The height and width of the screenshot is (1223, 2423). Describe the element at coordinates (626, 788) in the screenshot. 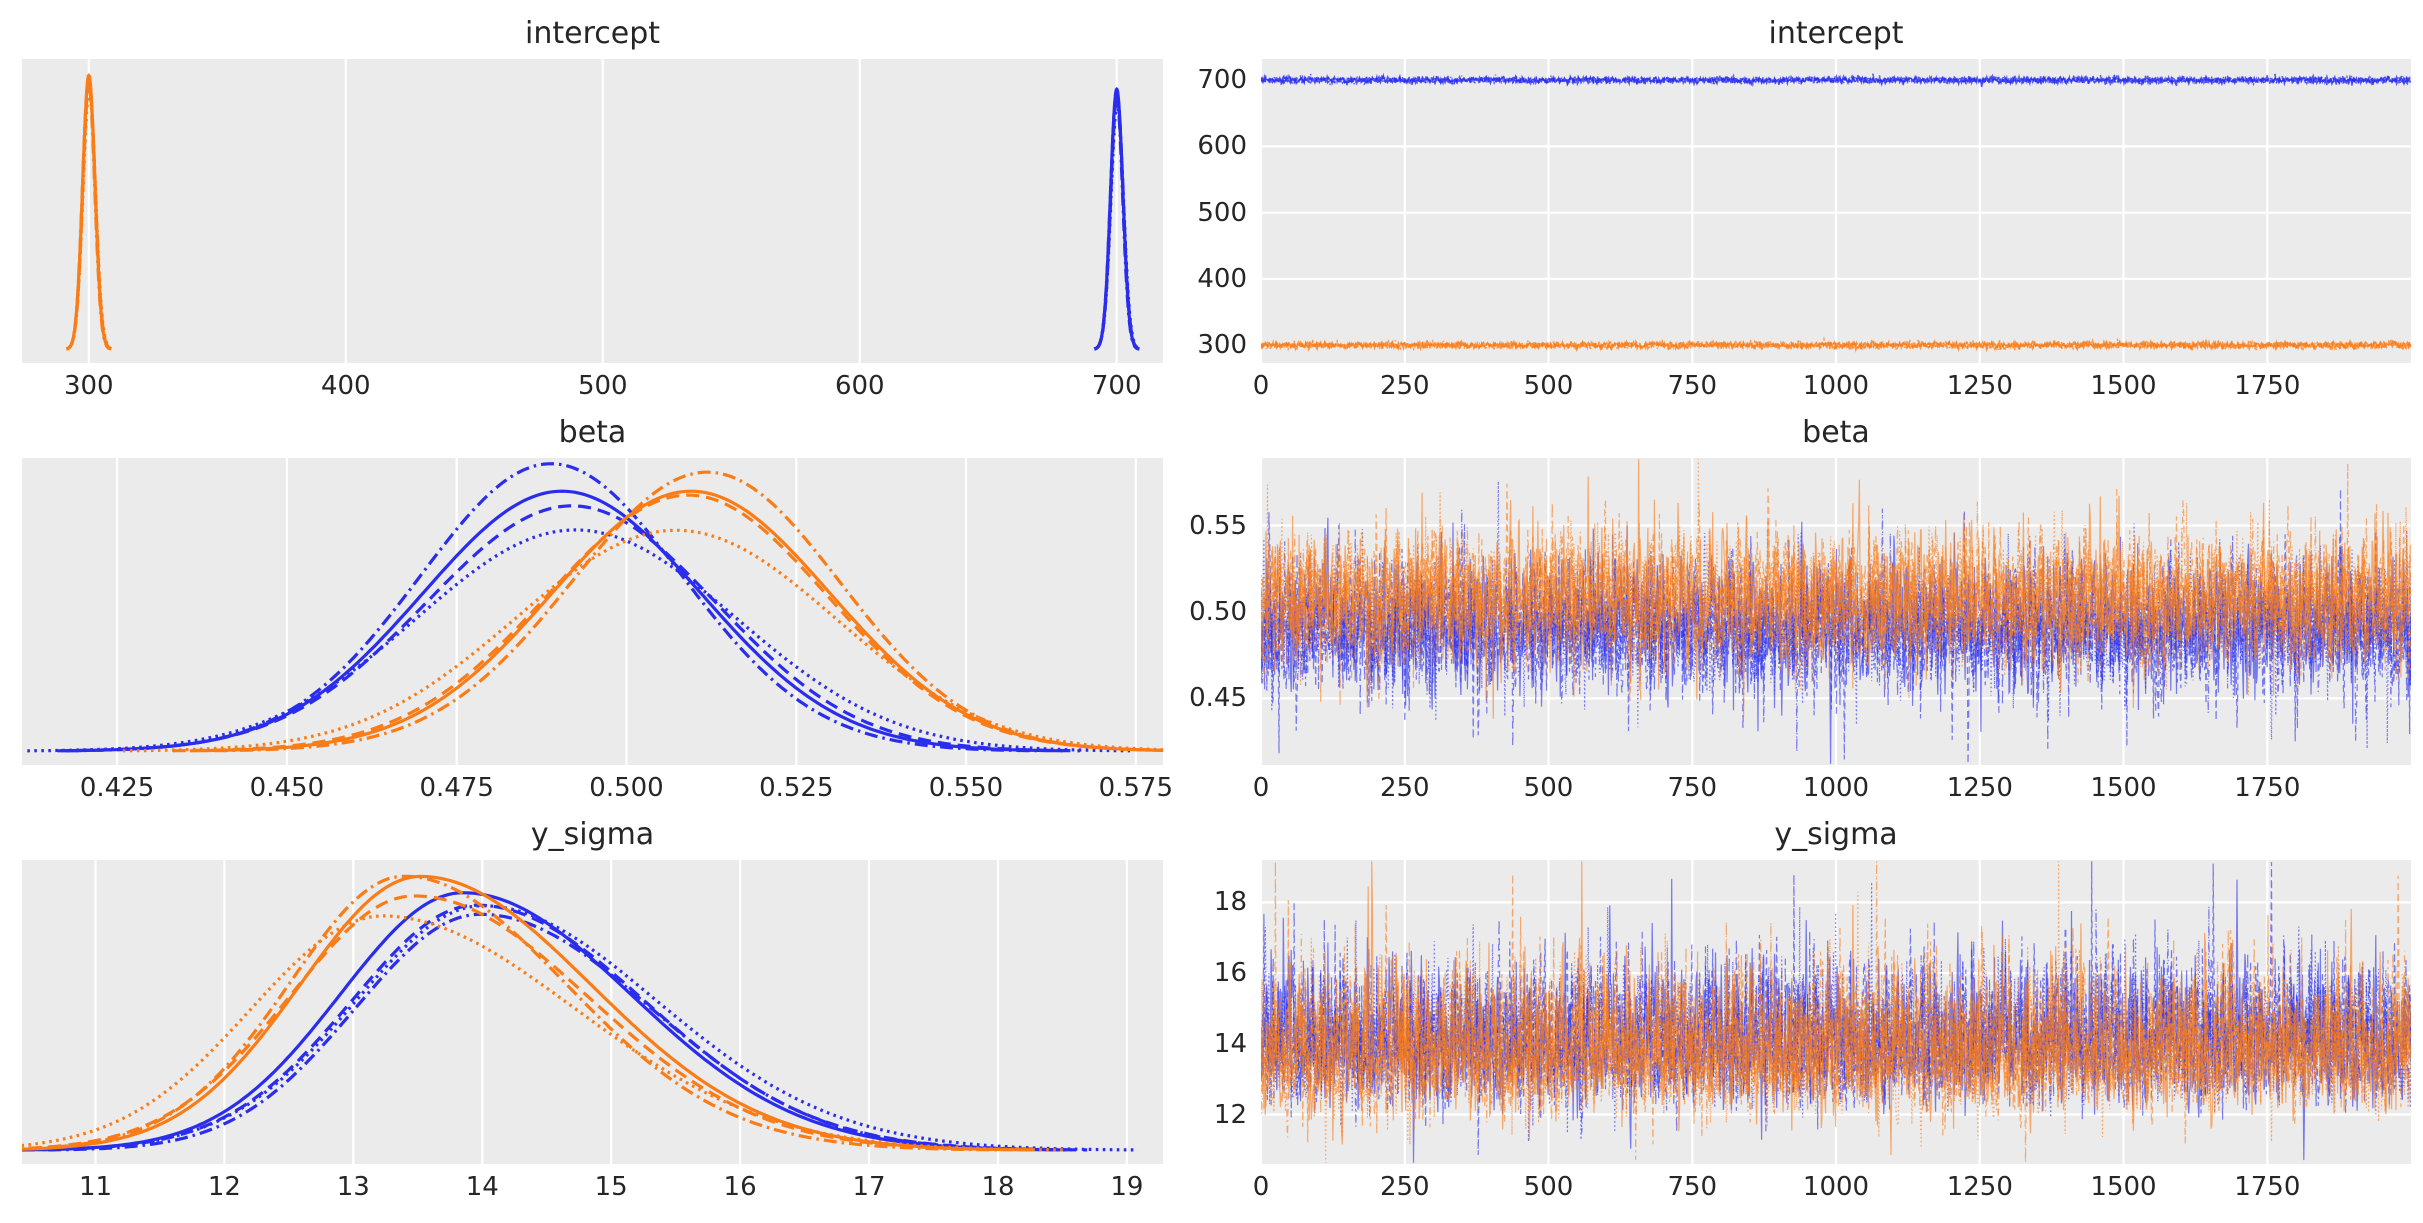

I see `x-tick-label: 0.500` at that location.